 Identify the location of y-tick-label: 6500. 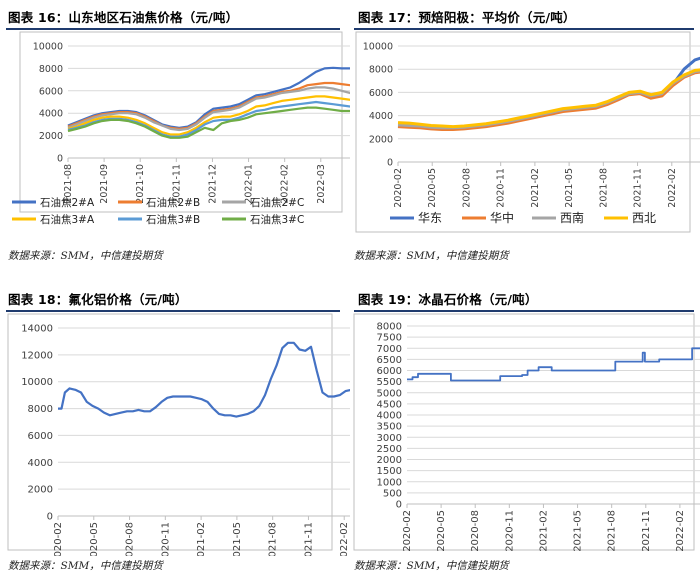
(389, 360).